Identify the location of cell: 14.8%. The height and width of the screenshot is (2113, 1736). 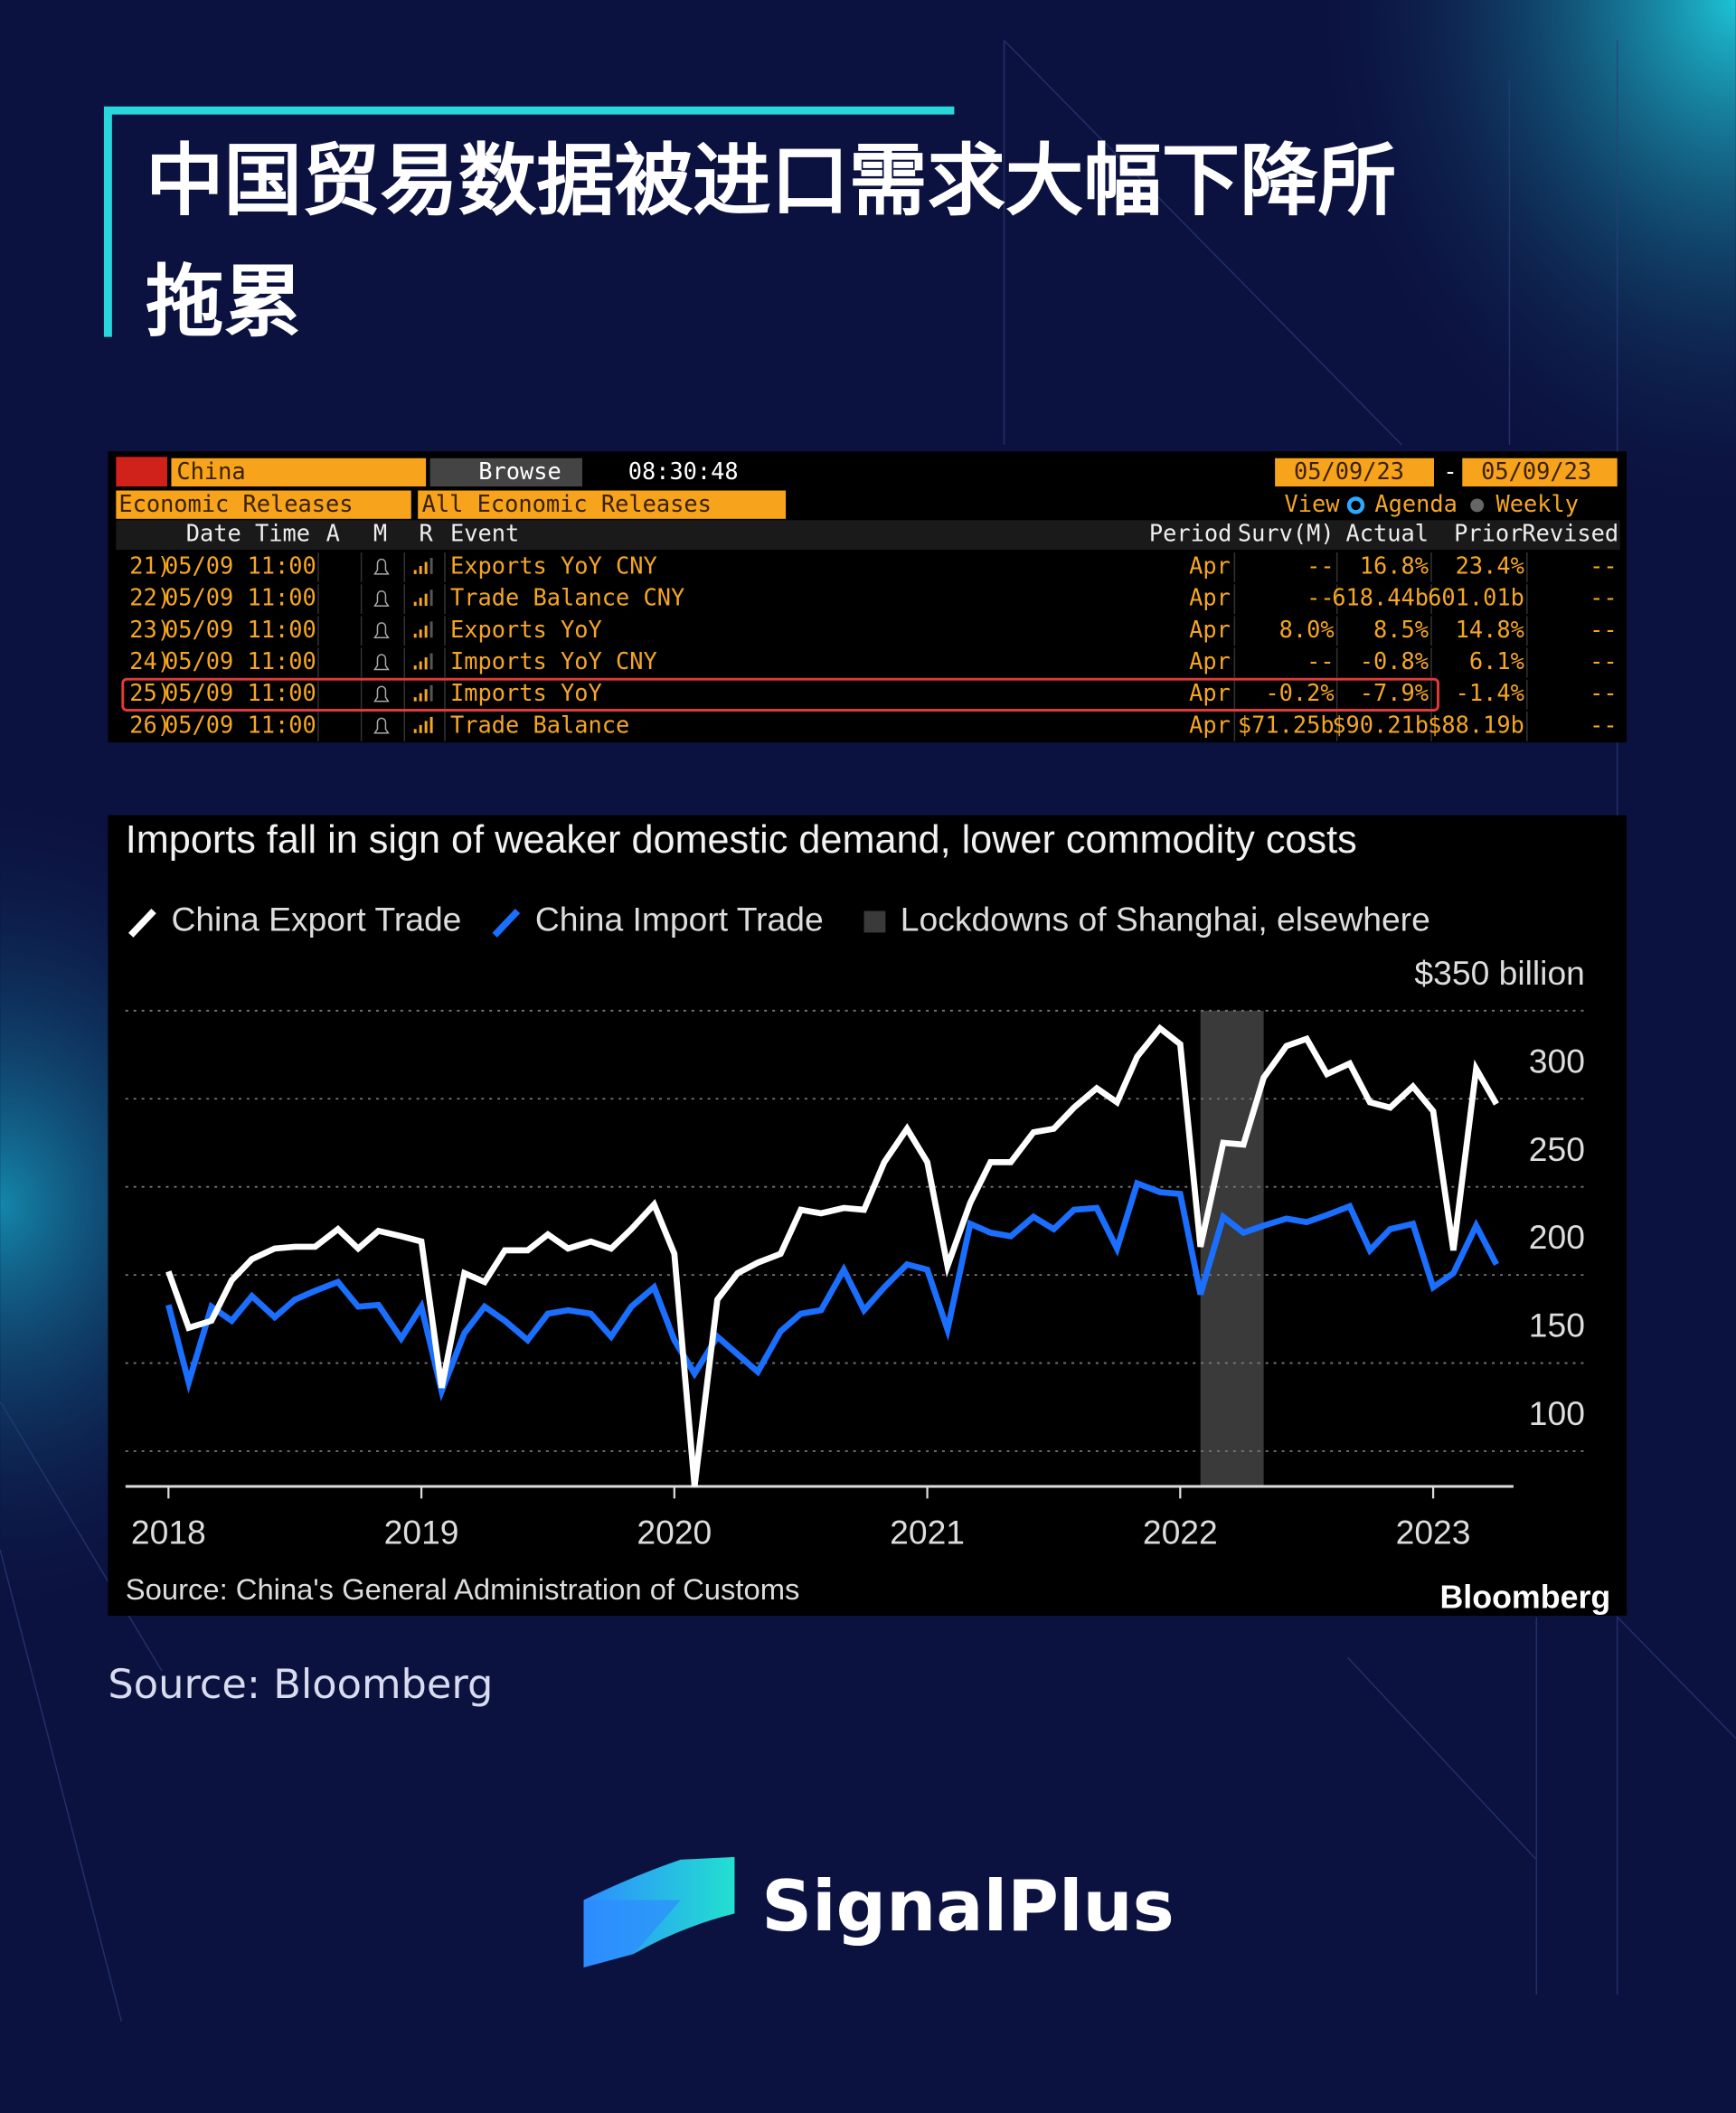
(1490, 629).